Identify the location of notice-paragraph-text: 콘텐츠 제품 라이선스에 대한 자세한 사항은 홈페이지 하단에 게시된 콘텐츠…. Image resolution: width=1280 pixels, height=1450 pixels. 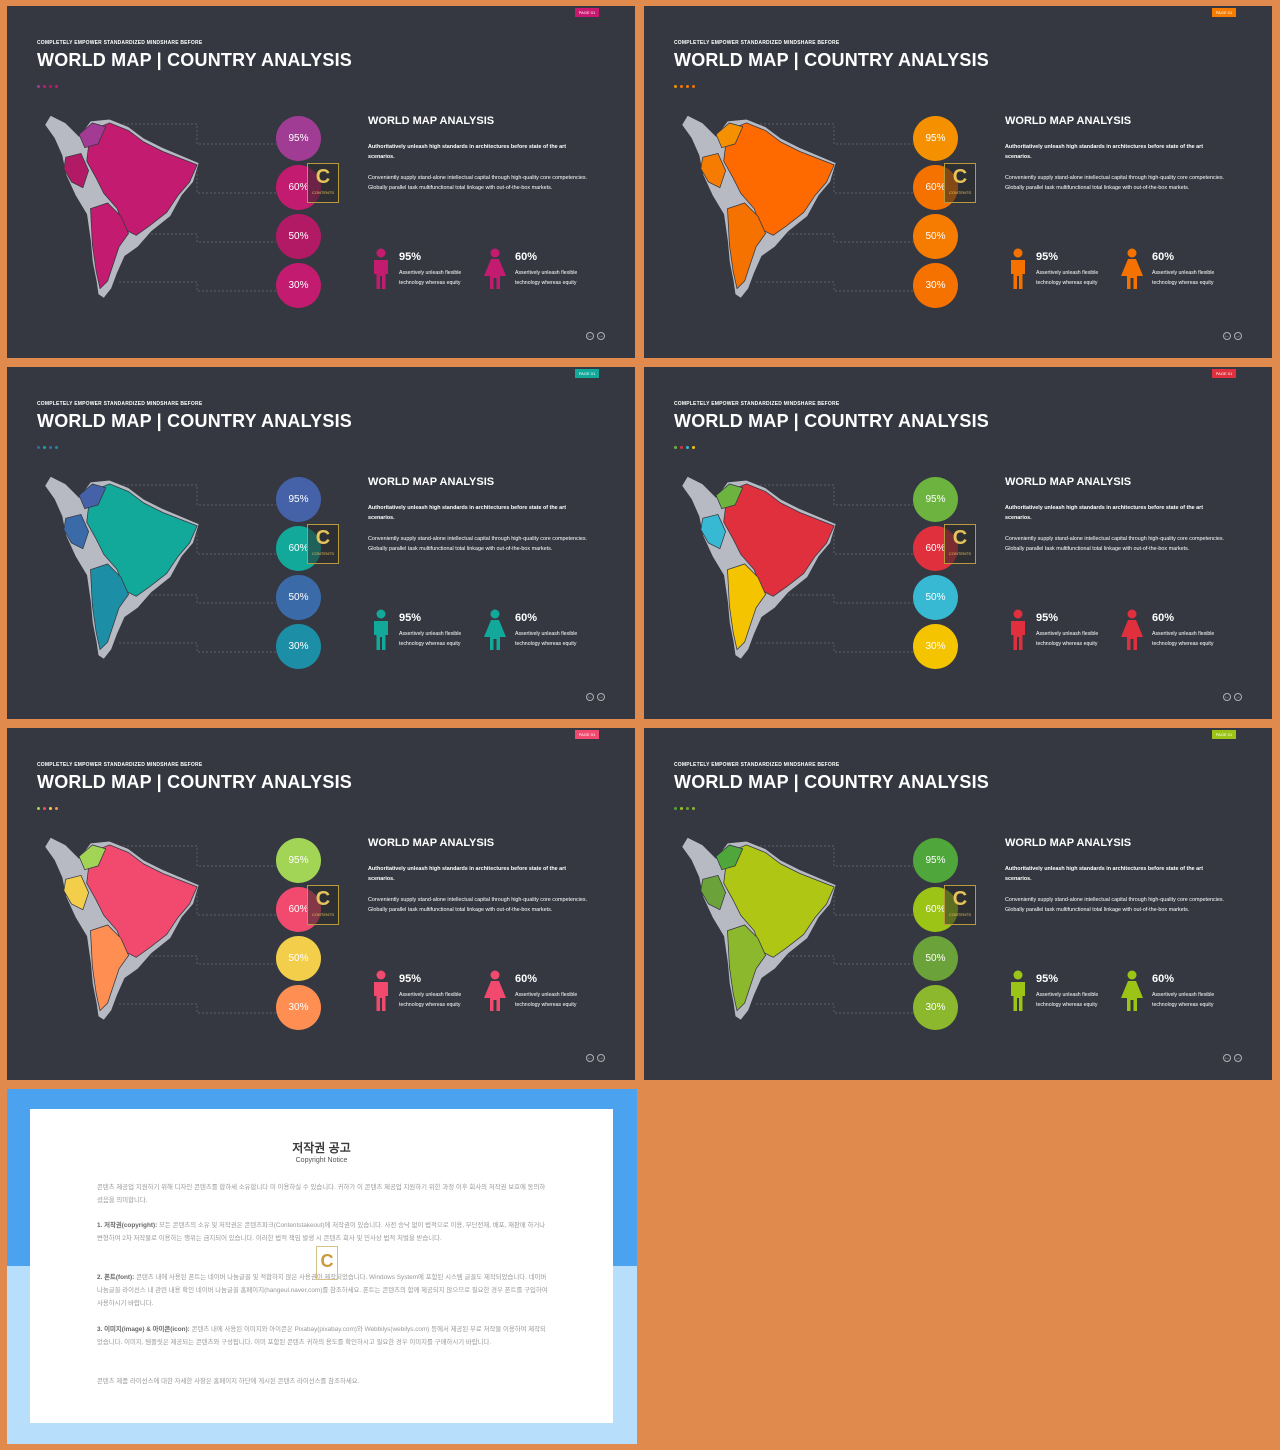
(228, 1381).